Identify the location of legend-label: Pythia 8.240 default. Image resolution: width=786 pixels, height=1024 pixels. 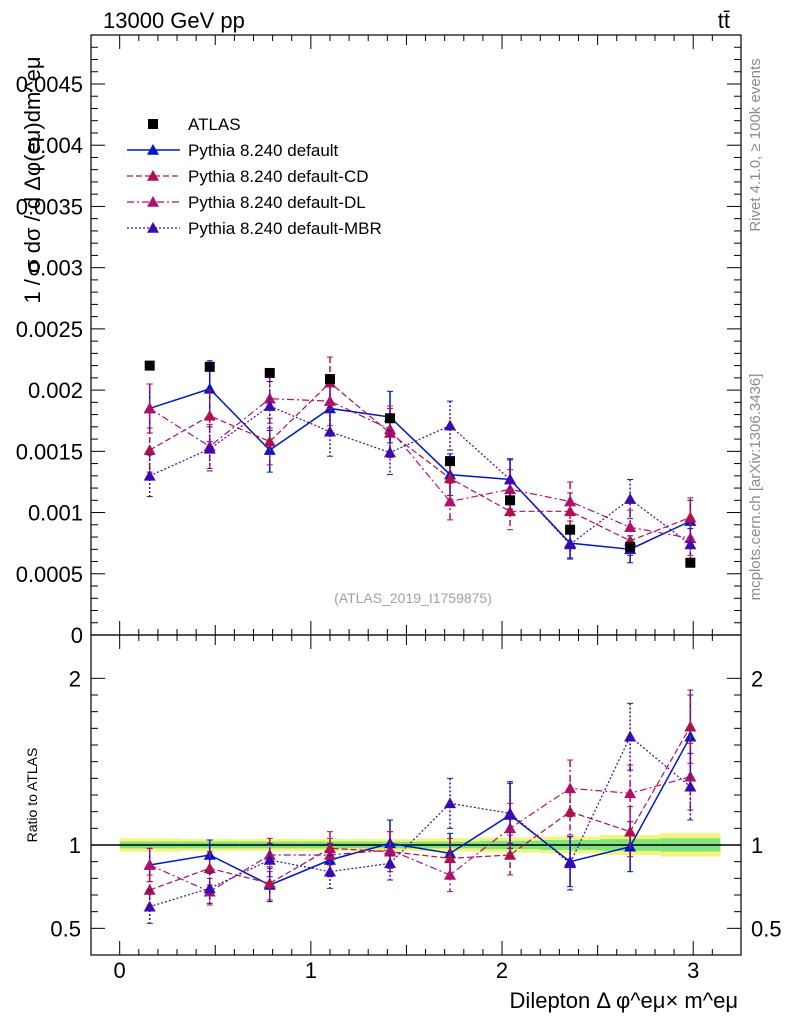
(263, 150).